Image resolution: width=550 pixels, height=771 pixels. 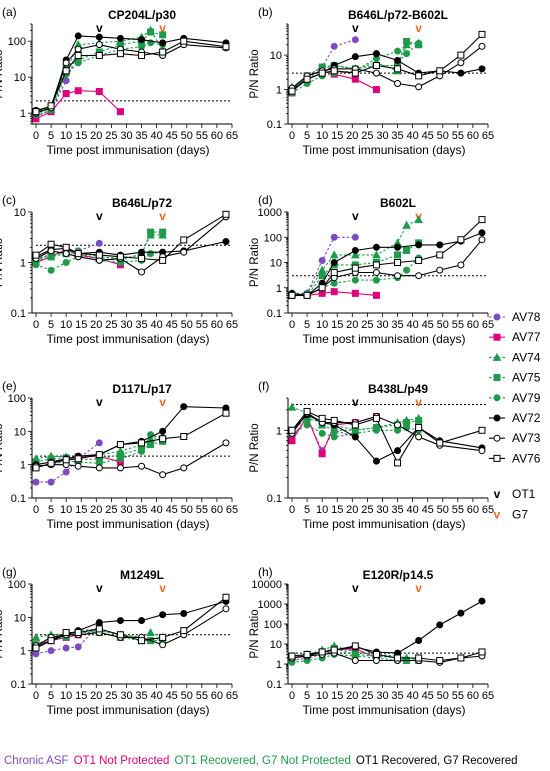 I want to click on footer-category: OT1 Recovered, G7 Recovered, so click(x=437, y=761).